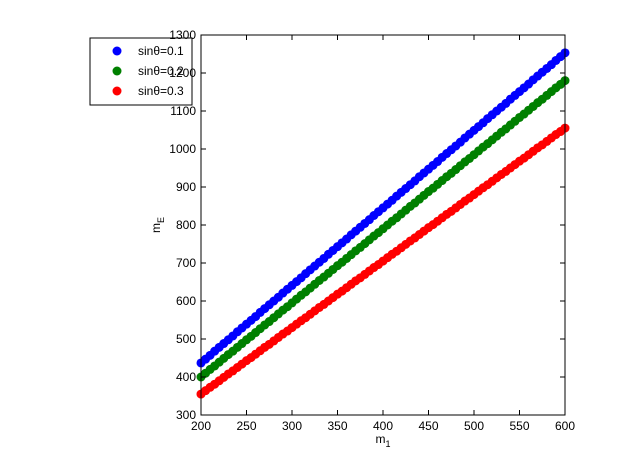  What do you see at coordinates (186, 415) in the screenshot?
I see `y-tick-label: 300` at bounding box center [186, 415].